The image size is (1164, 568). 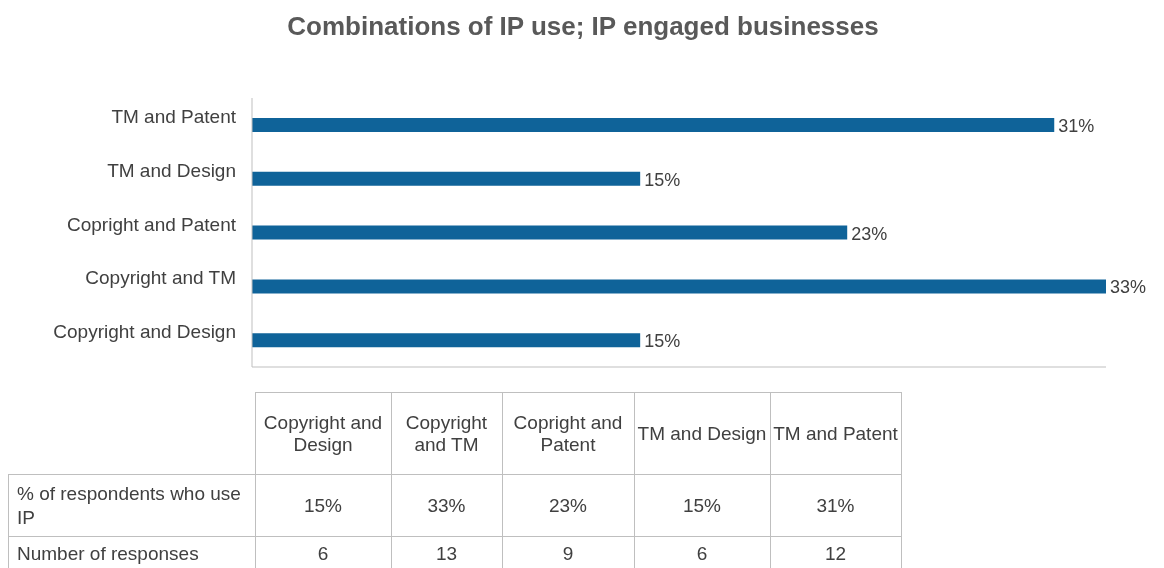 I want to click on text: 31%, so click(x=835, y=505).